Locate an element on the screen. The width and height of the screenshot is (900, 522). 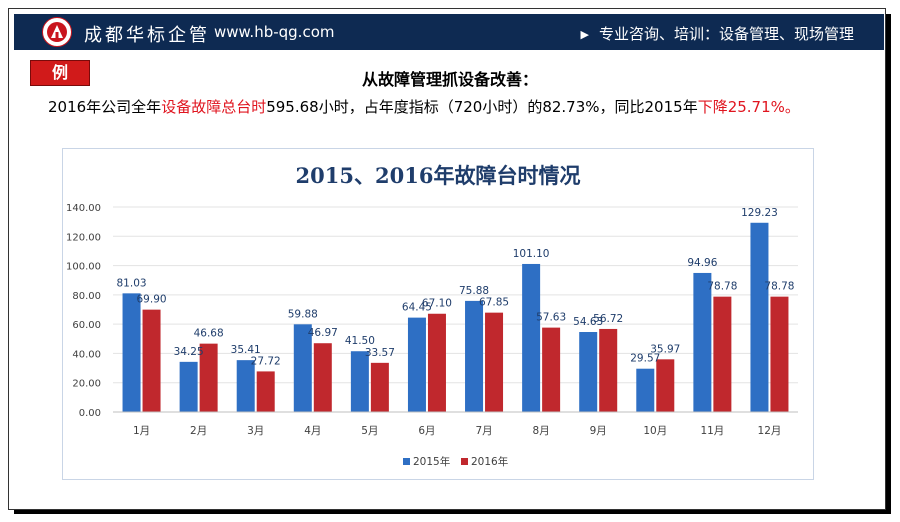
x-tick-label: 11月 is located at coordinates (712, 431).